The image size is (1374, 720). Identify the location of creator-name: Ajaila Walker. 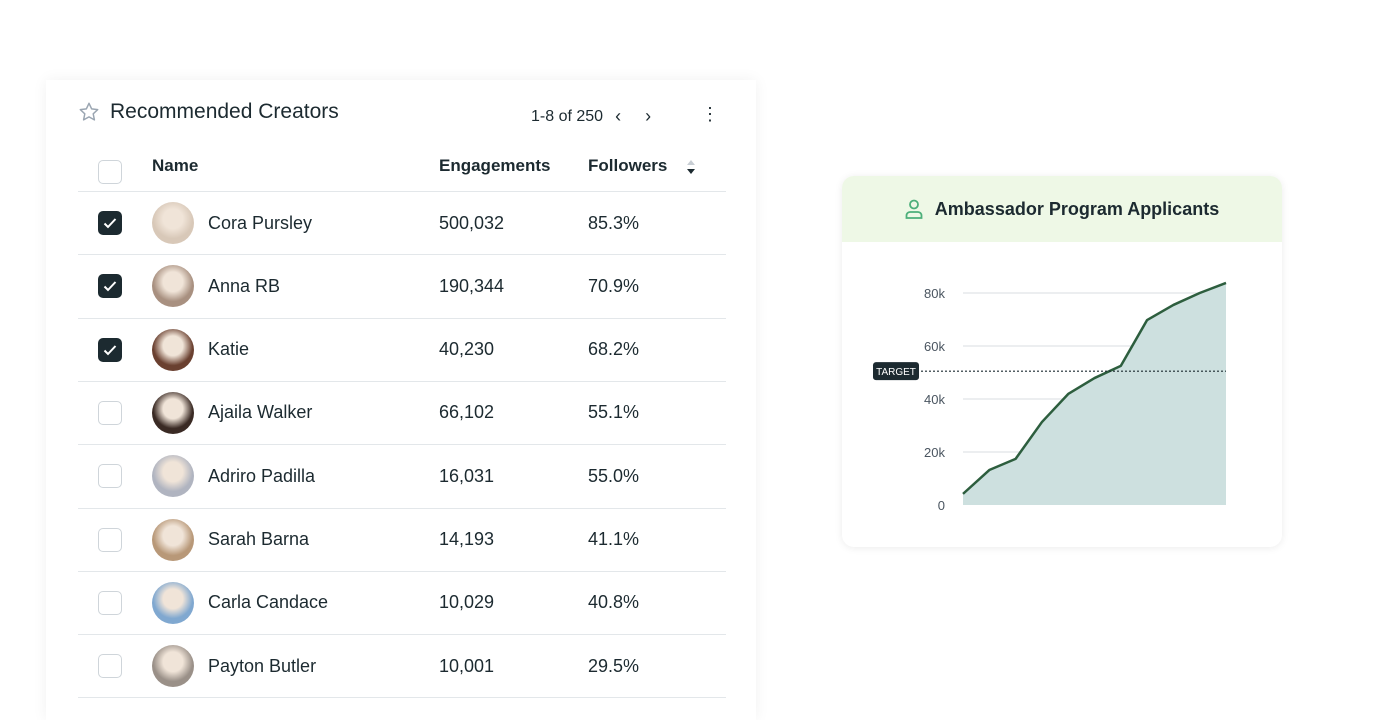
(323, 412).